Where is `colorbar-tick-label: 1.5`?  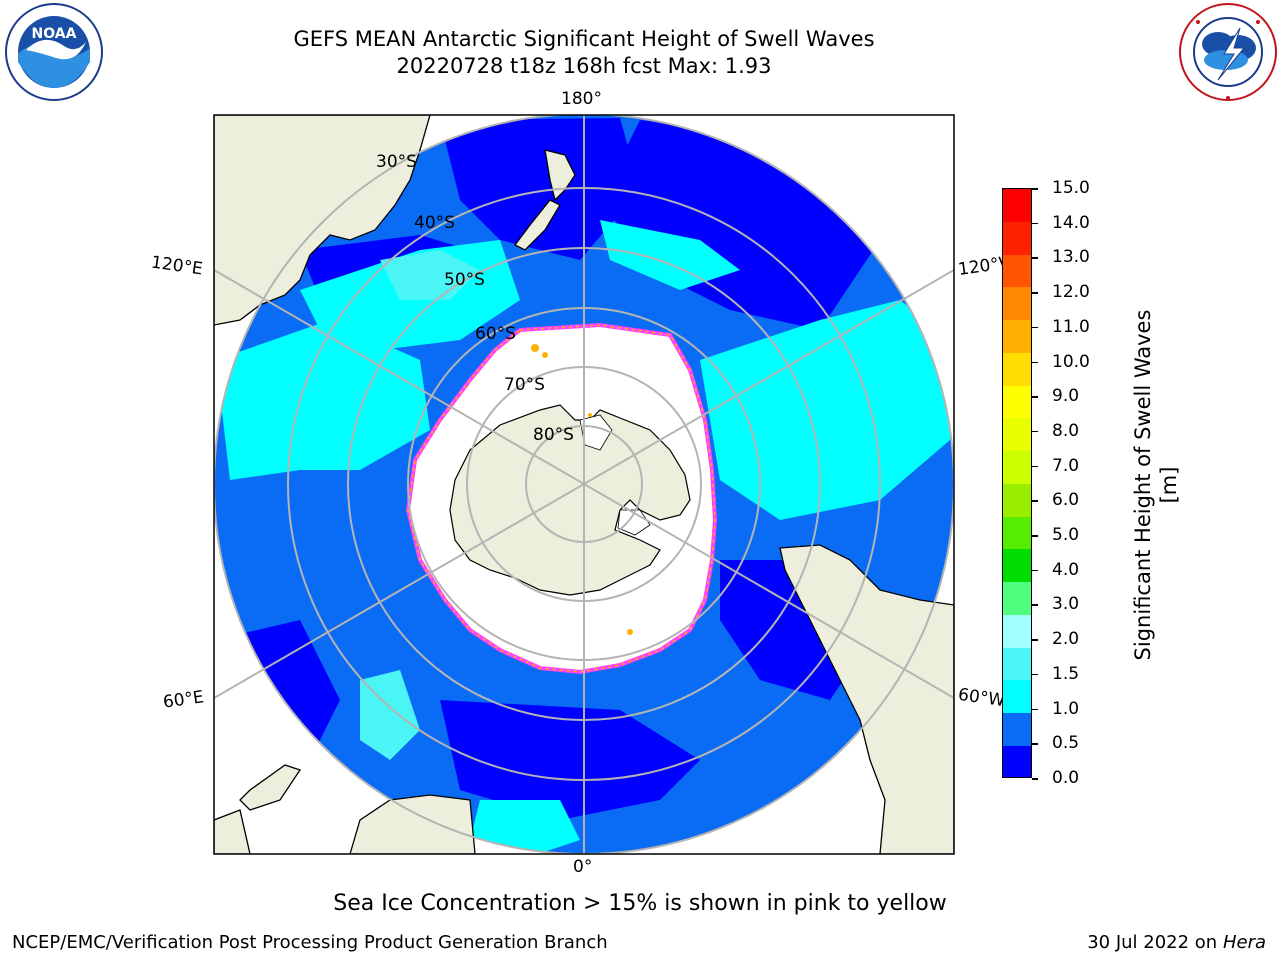 colorbar-tick-label: 1.5 is located at coordinates (1066, 673).